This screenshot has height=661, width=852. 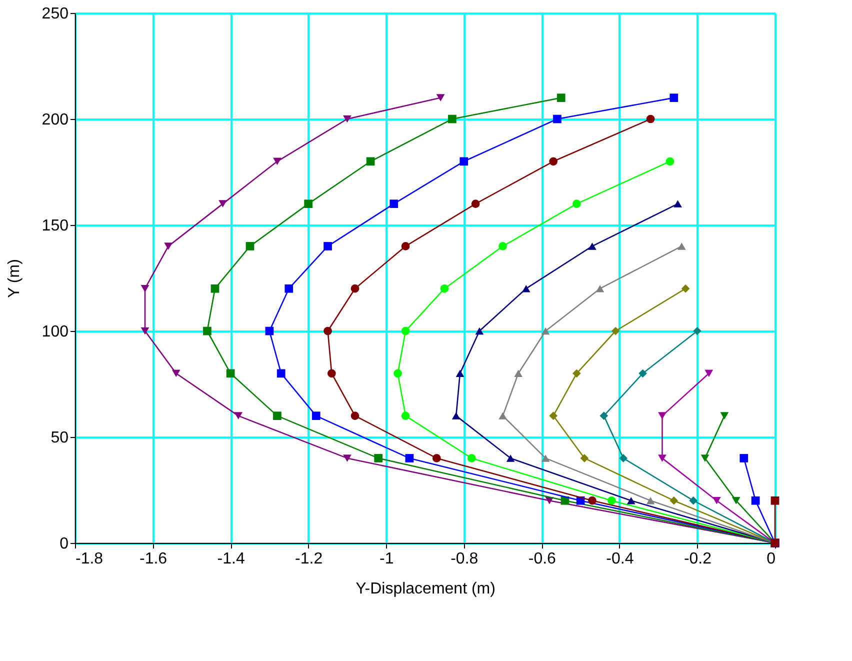 What do you see at coordinates (542, 559) in the screenshot?
I see `x-tick-label: -0.6` at bounding box center [542, 559].